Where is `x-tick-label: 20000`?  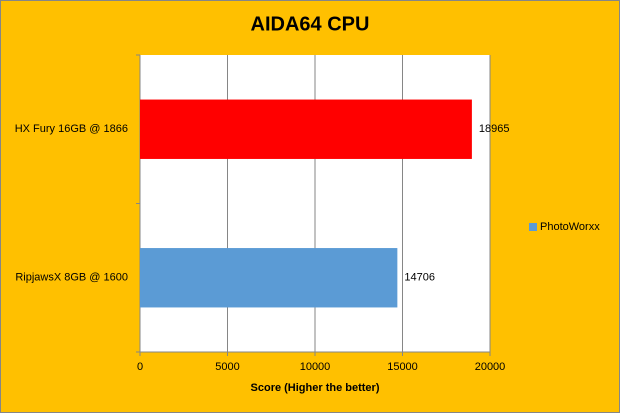
x-tick-label: 20000 is located at coordinates (490, 367).